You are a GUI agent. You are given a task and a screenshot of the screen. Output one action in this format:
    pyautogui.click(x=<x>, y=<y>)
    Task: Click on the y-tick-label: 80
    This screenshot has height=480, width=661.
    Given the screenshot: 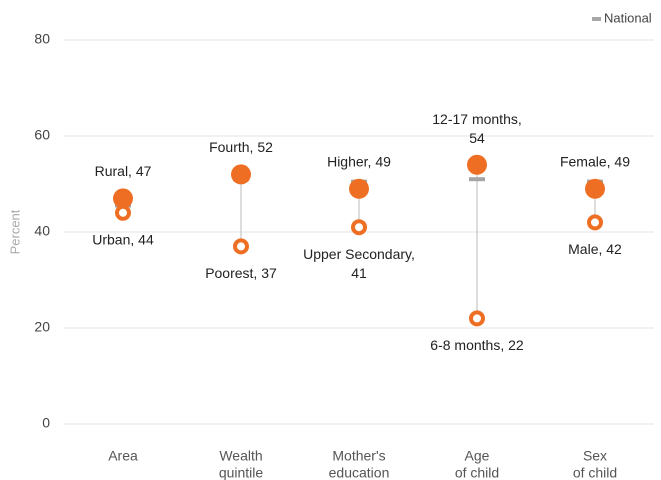 What is the action you would take?
    pyautogui.click(x=42, y=39)
    